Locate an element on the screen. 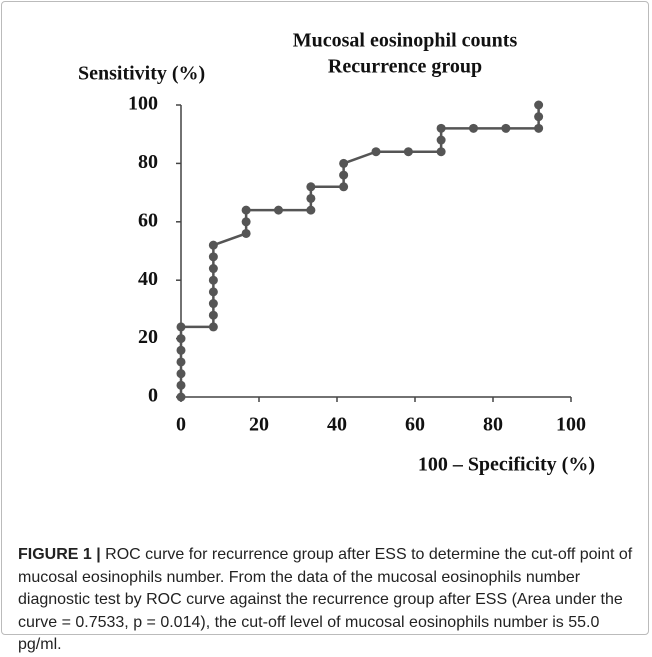 The width and height of the screenshot is (652, 657). y-tick-label: 60 is located at coordinates (148, 220).